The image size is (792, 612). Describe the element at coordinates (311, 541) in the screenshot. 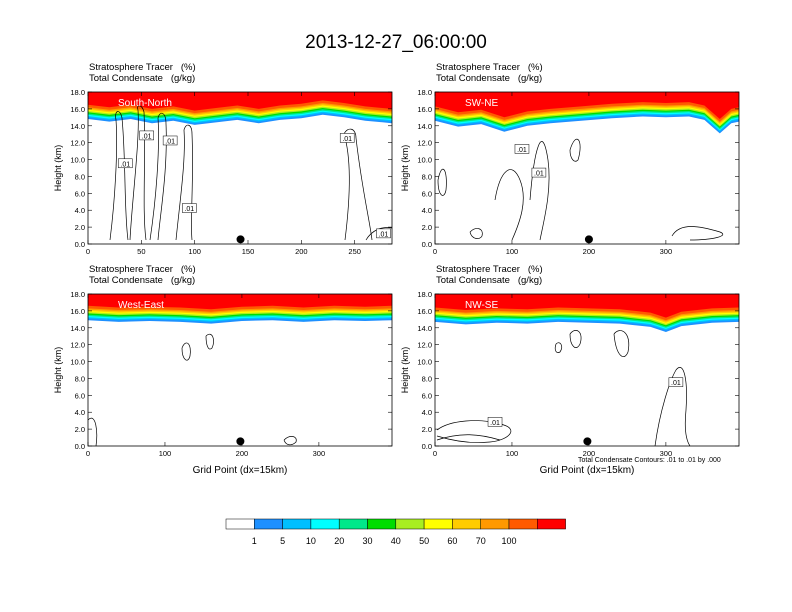

I see `colorbar-label: 10` at that location.